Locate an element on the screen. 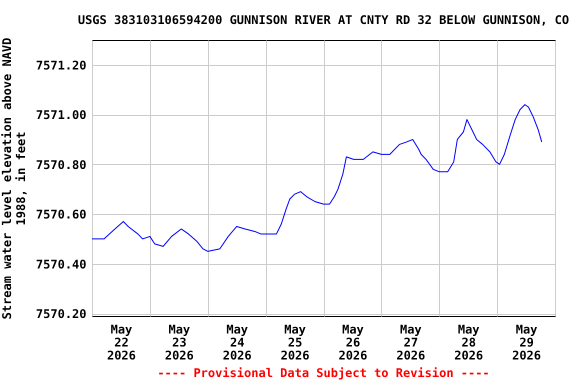 The width and height of the screenshot is (576, 384). y-tick-label: 7571.00 is located at coordinates (61, 115).